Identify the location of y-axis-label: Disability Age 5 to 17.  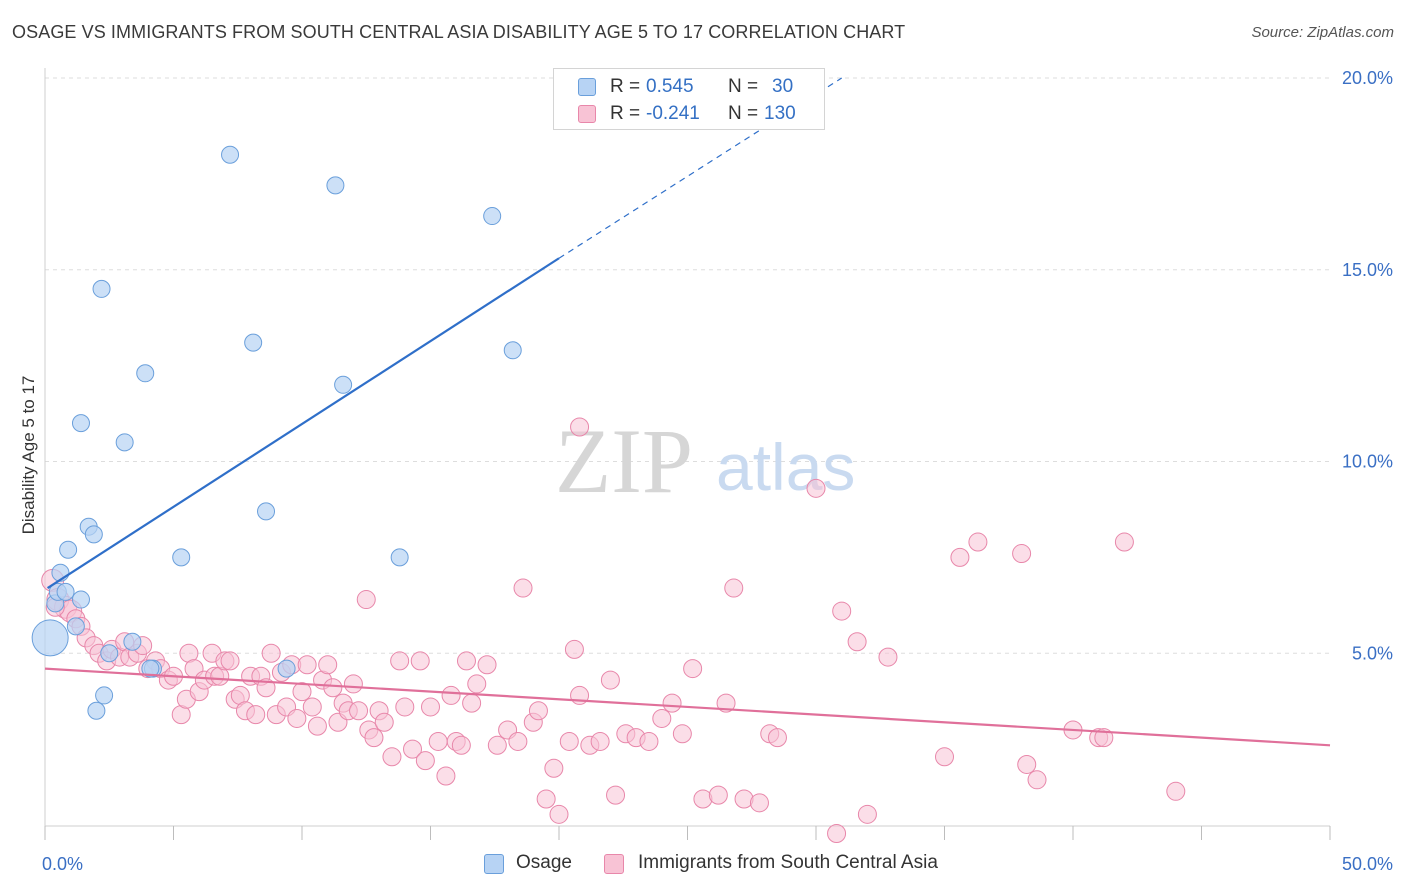
(28, 455).